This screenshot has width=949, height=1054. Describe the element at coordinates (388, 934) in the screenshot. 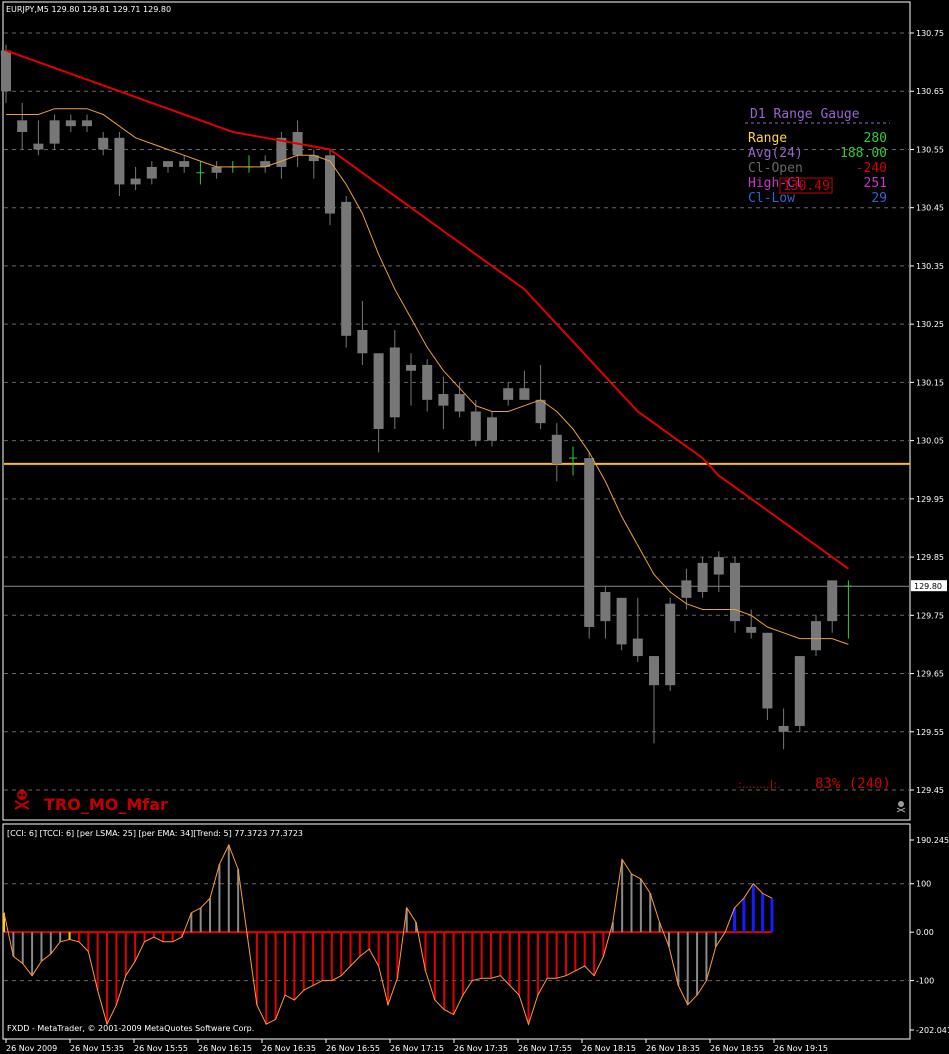

I see `cci-line` at that location.